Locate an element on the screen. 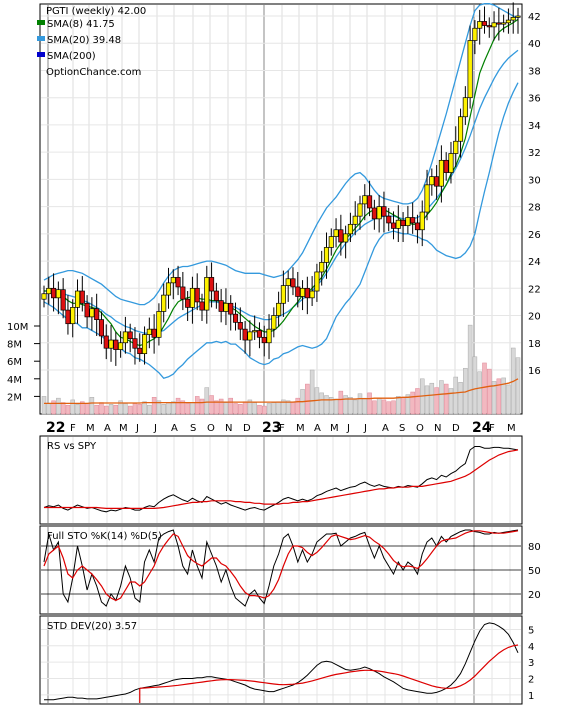  chart-title: PGTI (weekly) 42.00 is located at coordinates (96, 11).